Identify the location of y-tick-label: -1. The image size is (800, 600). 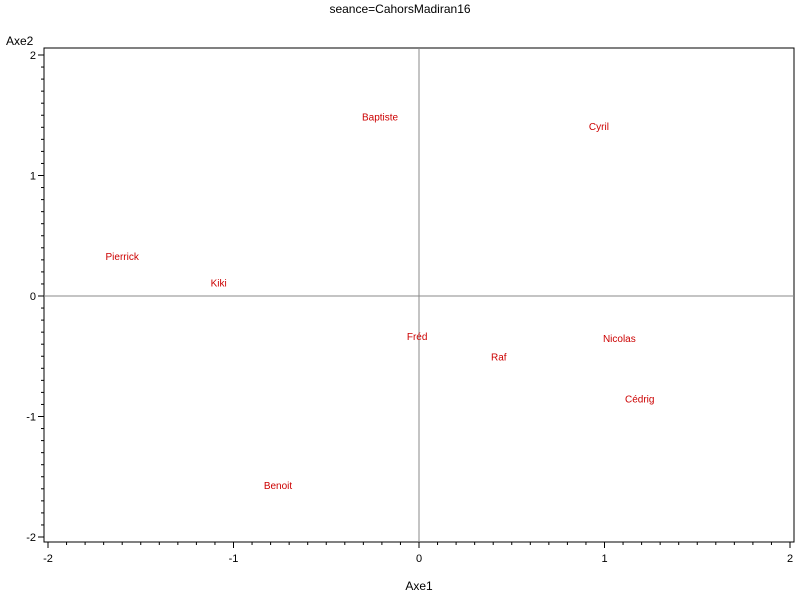
(31, 418).